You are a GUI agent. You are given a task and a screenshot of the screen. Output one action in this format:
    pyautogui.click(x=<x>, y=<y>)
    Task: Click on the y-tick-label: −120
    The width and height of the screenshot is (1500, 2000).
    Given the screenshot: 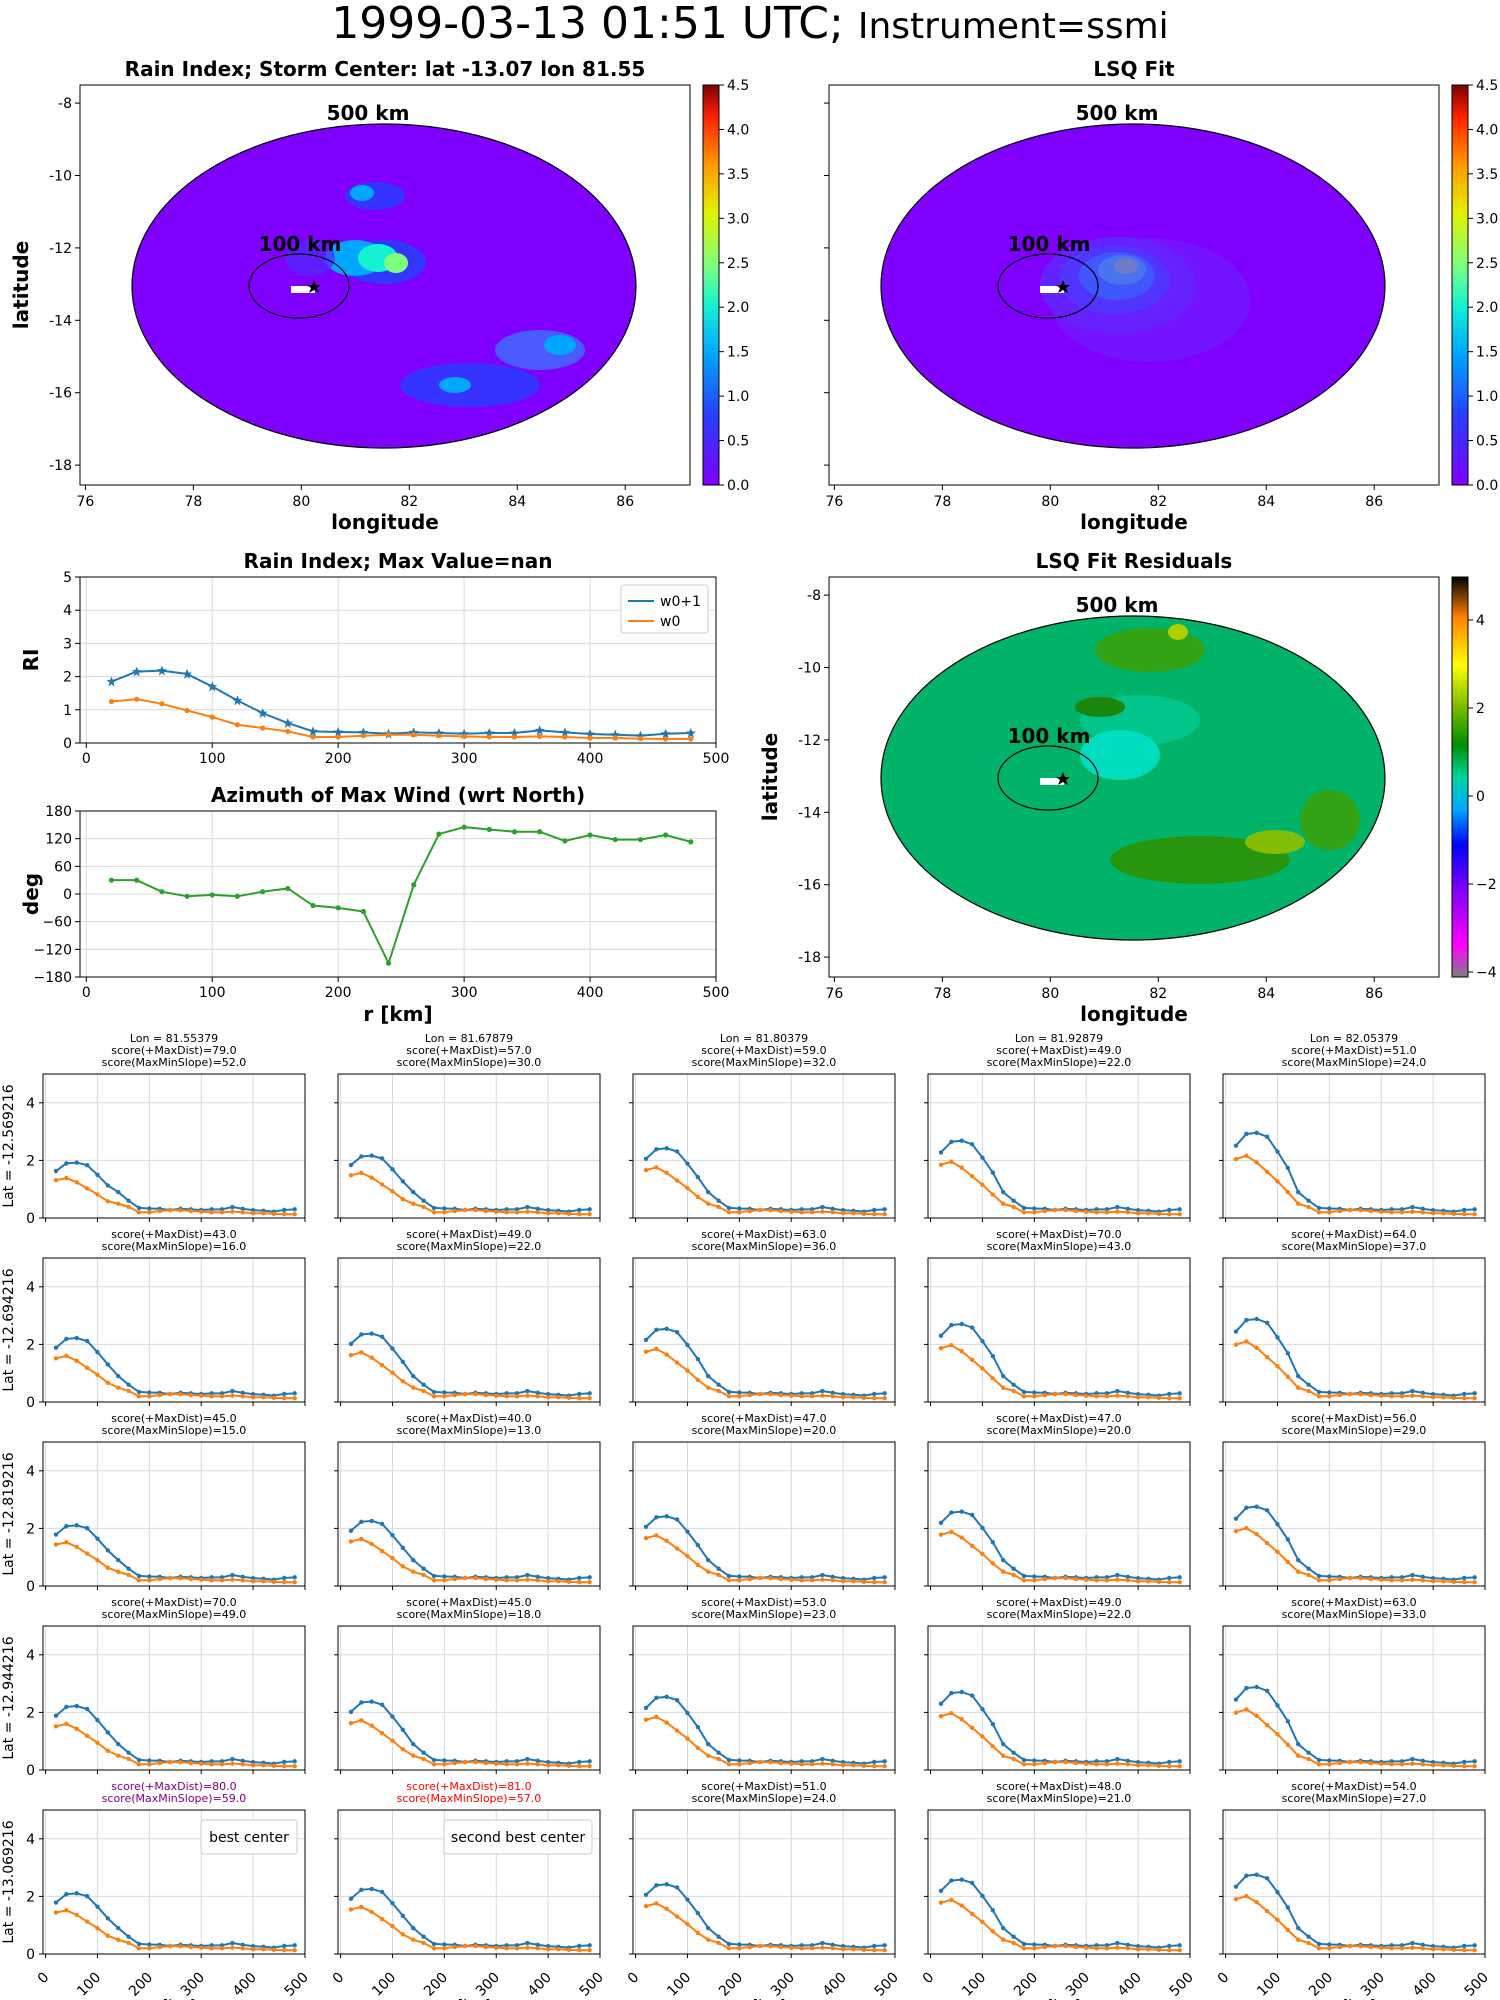 What is the action you would take?
    pyautogui.click(x=53, y=950)
    